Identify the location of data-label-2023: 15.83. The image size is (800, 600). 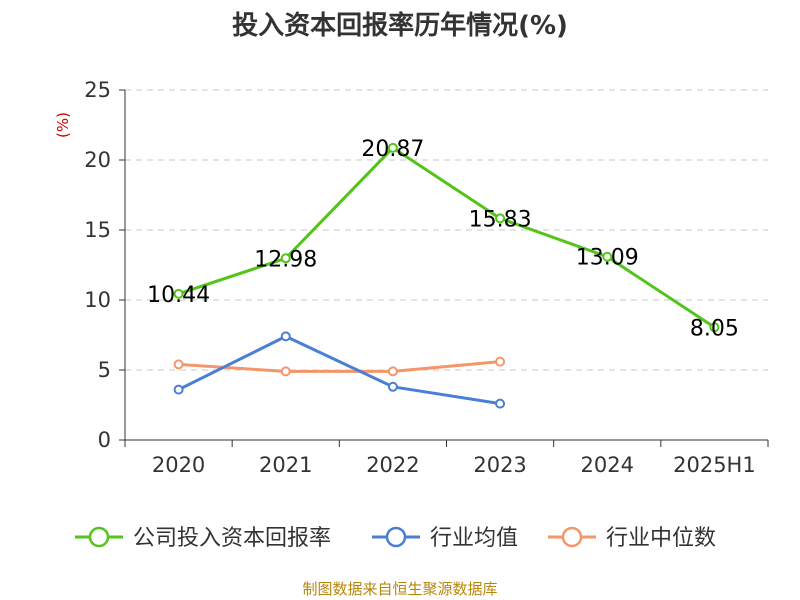
(500, 219).